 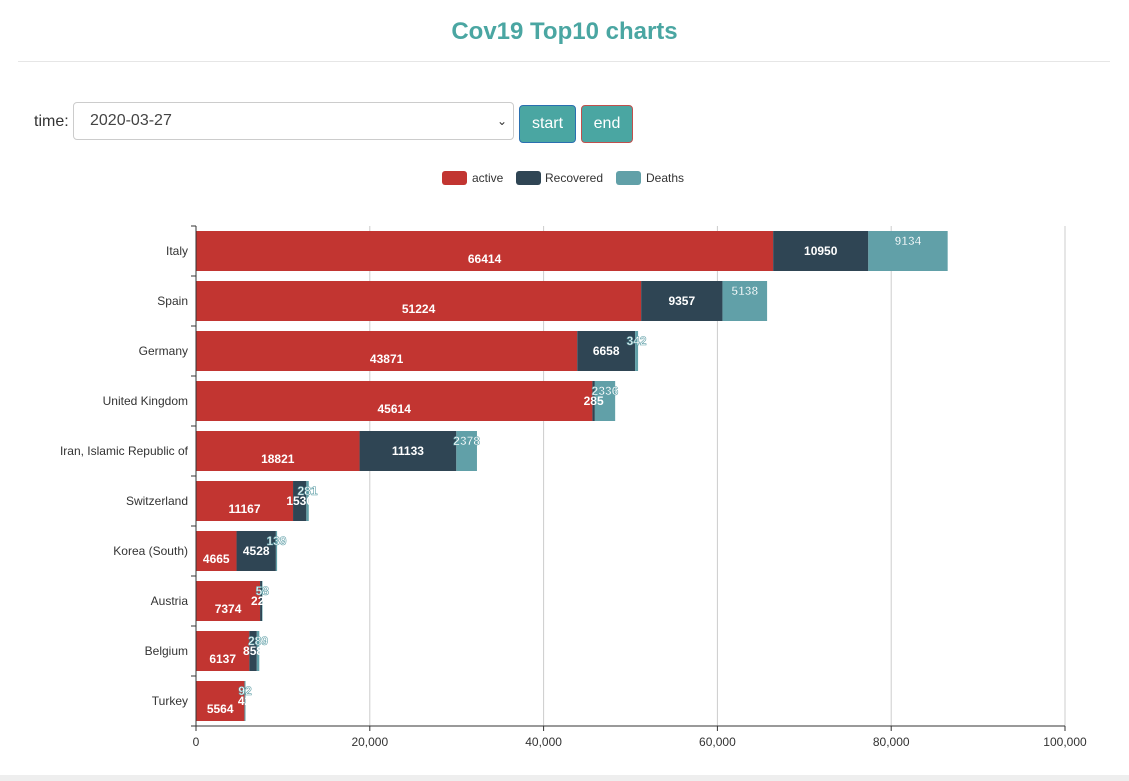 What do you see at coordinates (419, 309) in the screenshot?
I see `data-label-active: 51224` at bounding box center [419, 309].